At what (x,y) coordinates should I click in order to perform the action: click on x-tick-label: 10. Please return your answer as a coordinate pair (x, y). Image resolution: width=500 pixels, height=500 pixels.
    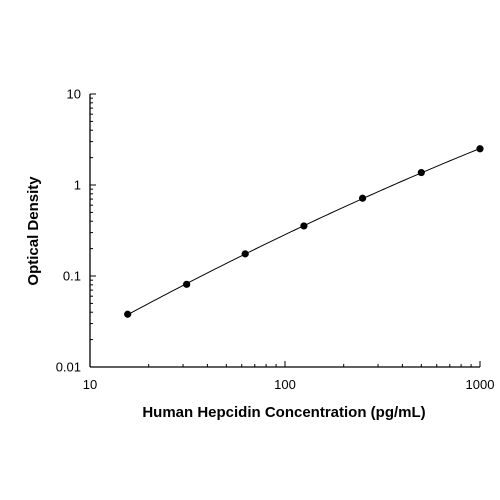
    Looking at the image, I should click on (90, 384).